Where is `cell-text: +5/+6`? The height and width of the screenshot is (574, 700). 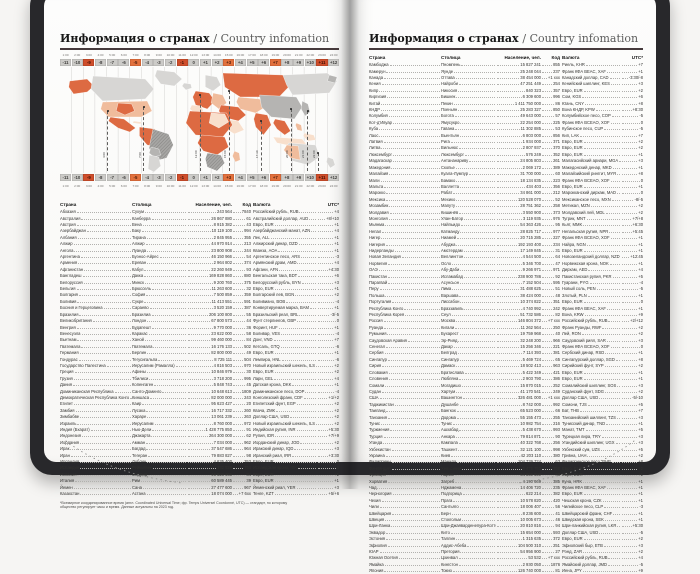
cell-text: +5/+6 is located at coordinates (333, 494).